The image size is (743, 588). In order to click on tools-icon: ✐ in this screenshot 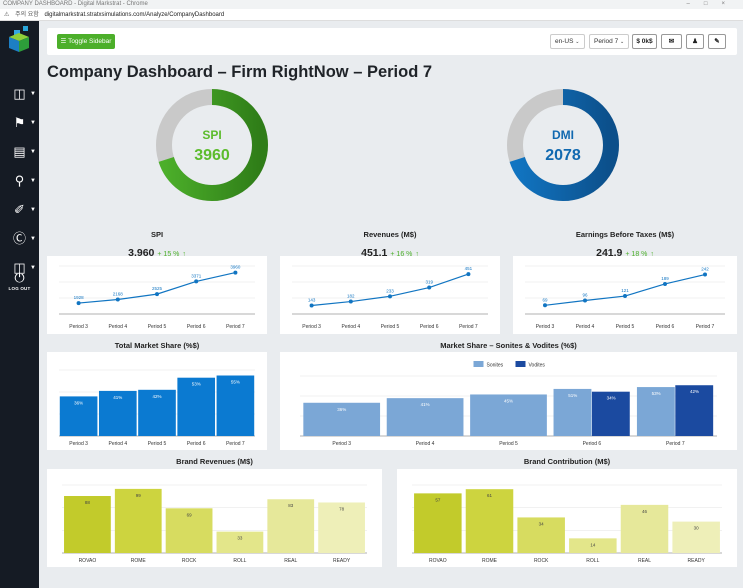, I will do `click(19, 209)`.